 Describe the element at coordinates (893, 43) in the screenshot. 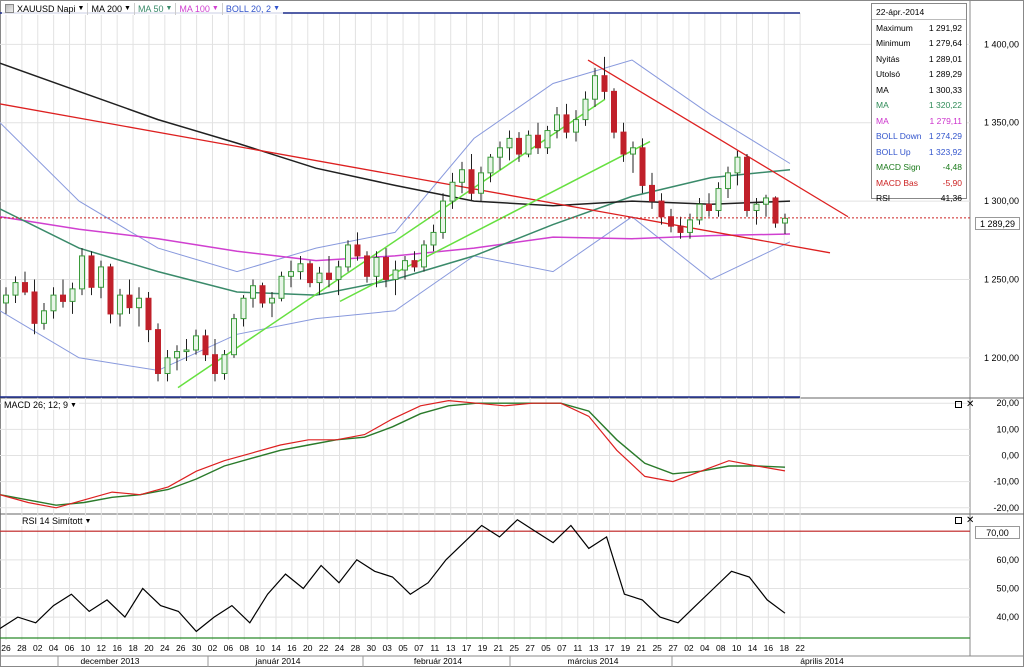

I see `data-window-row-label: Minimum` at that location.